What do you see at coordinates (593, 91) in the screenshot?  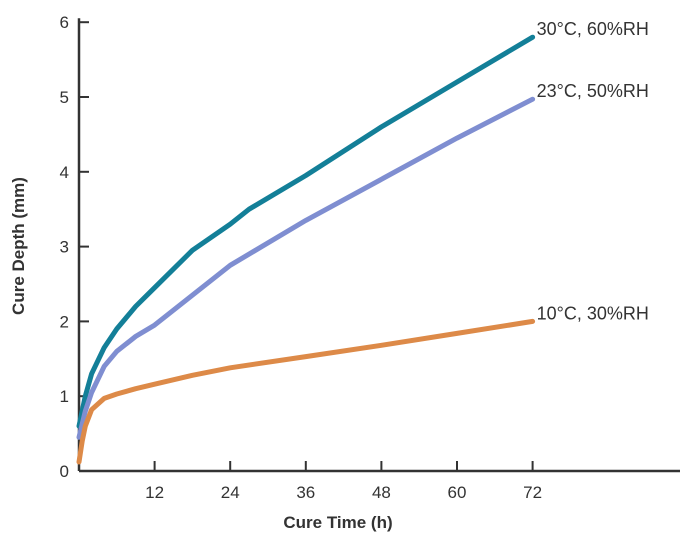 I see `series-label: 23°C, 50%RH` at bounding box center [593, 91].